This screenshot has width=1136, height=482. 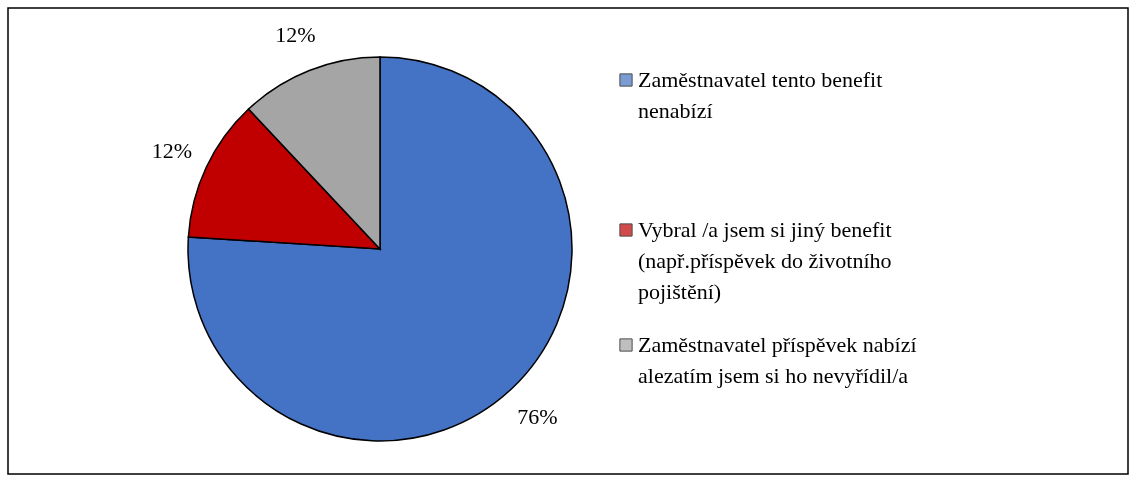 I want to click on legend-label: Zaměstnavatel tento benefit nenabízí, so click(x=760, y=95).